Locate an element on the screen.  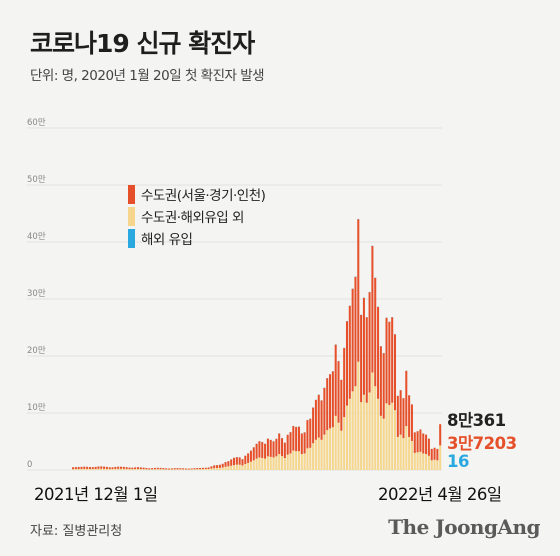
x-end-label: 2022년 4월 26일 is located at coordinates (440, 494).